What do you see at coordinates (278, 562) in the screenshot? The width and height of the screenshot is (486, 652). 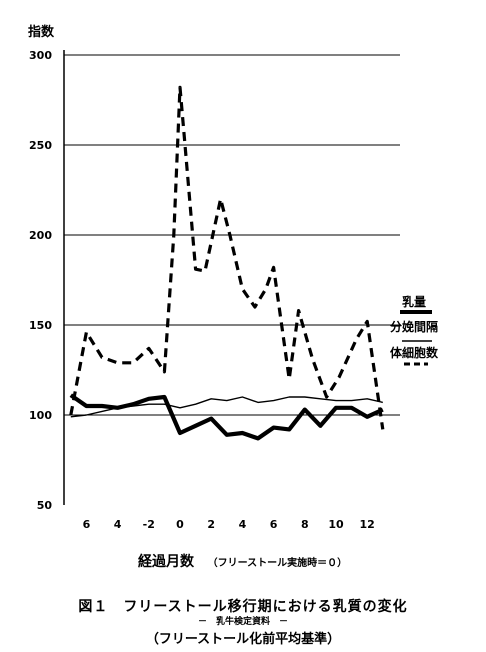 I see `x-axis-label-note: （フリーストール実施時＝０）` at bounding box center [278, 562].